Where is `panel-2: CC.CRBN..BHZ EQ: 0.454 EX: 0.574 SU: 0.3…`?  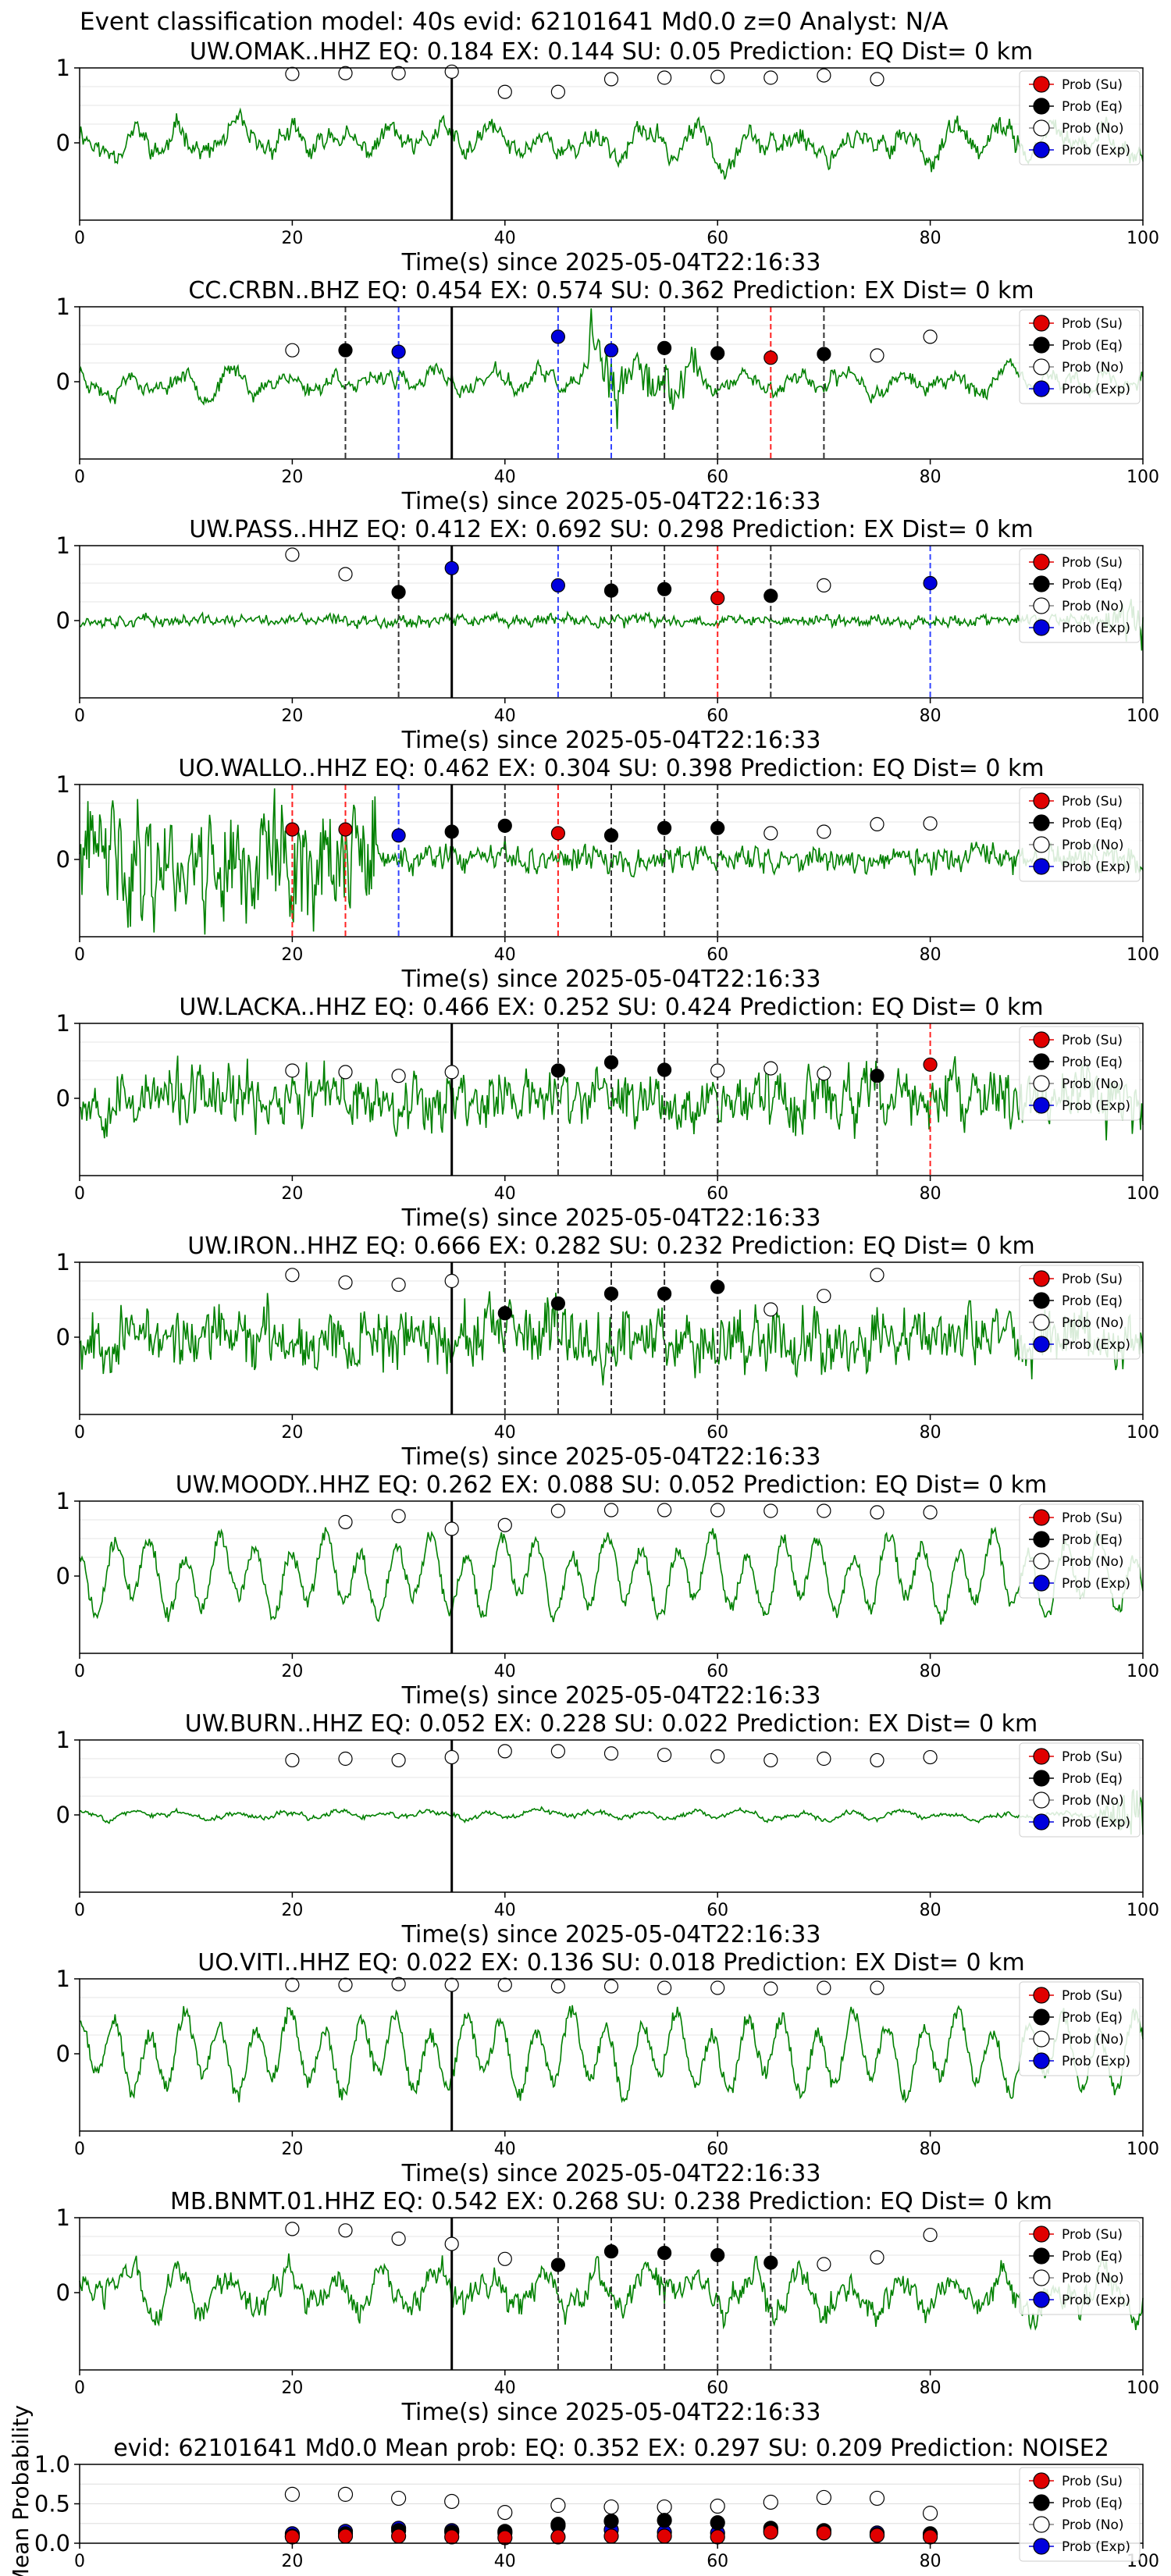 panel-2: CC.CRBN..BHZ EQ: 0.454 EX: 0.574 SU: 0.3… is located at coordinates (607, 396).